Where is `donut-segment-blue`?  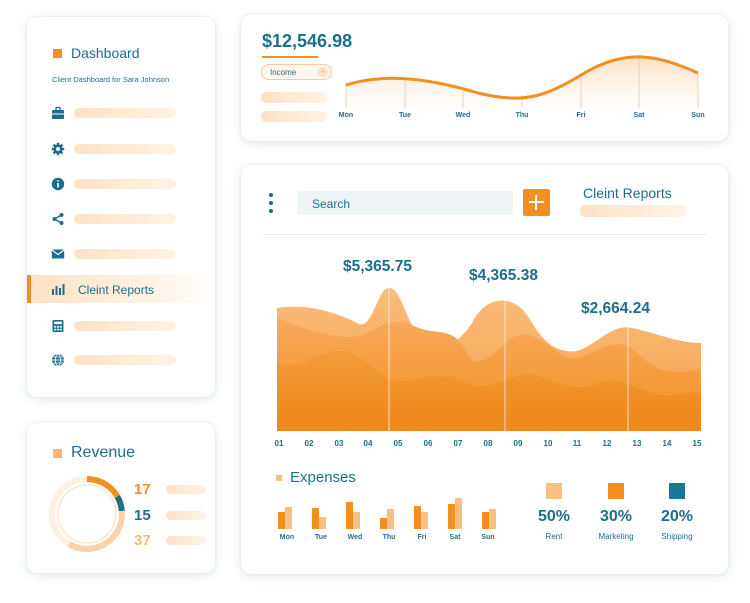 donut-segment-blue is located at coordinates (119, 503).